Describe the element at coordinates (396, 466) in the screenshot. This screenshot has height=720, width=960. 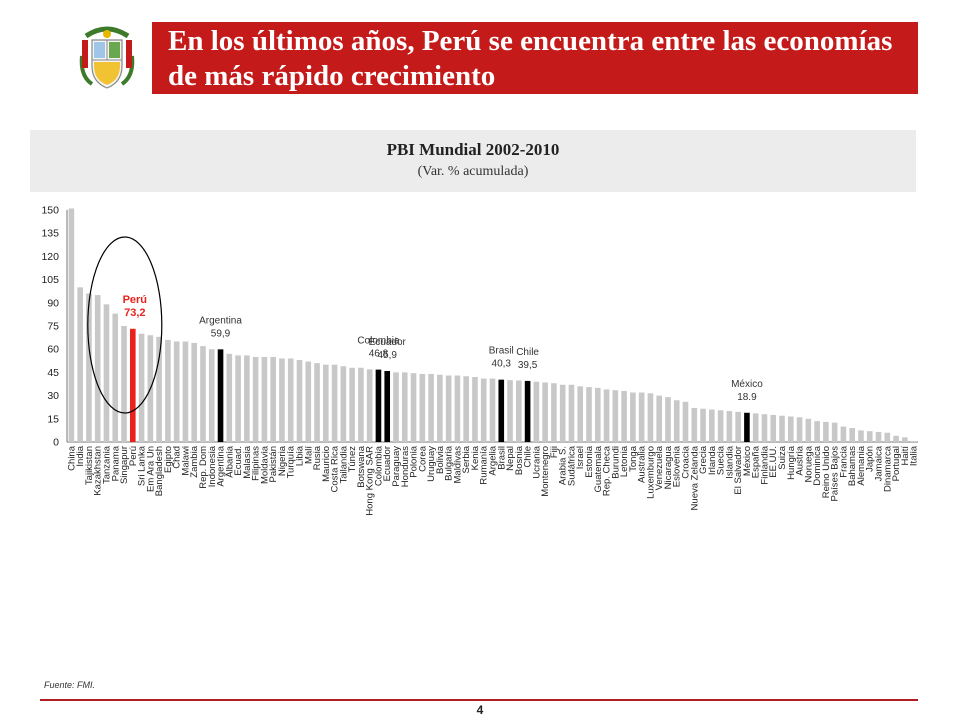
I see `x-tick-label: Paraguay` at that location.